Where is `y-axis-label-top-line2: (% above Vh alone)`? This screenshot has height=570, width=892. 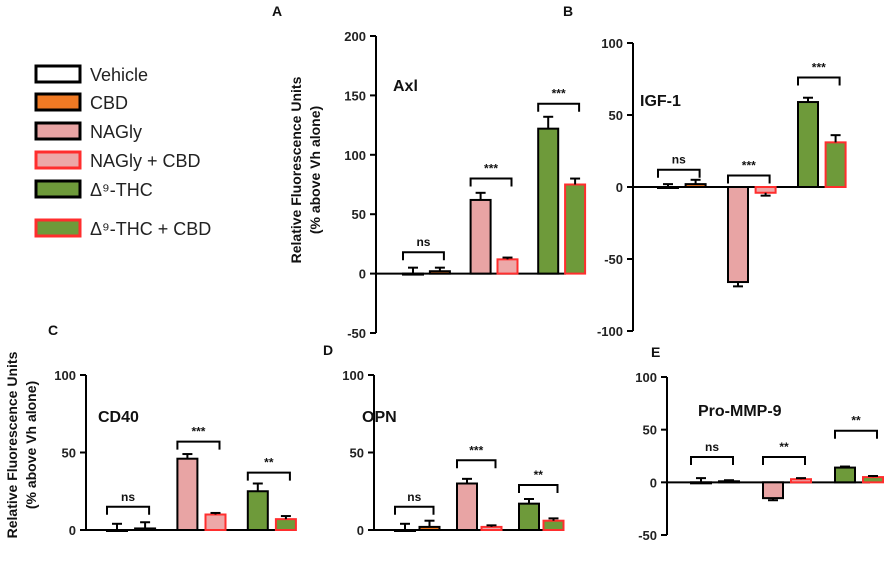
y-axis-label-top-line2: (% above Vh alone) is located at coordinates (315, 170).